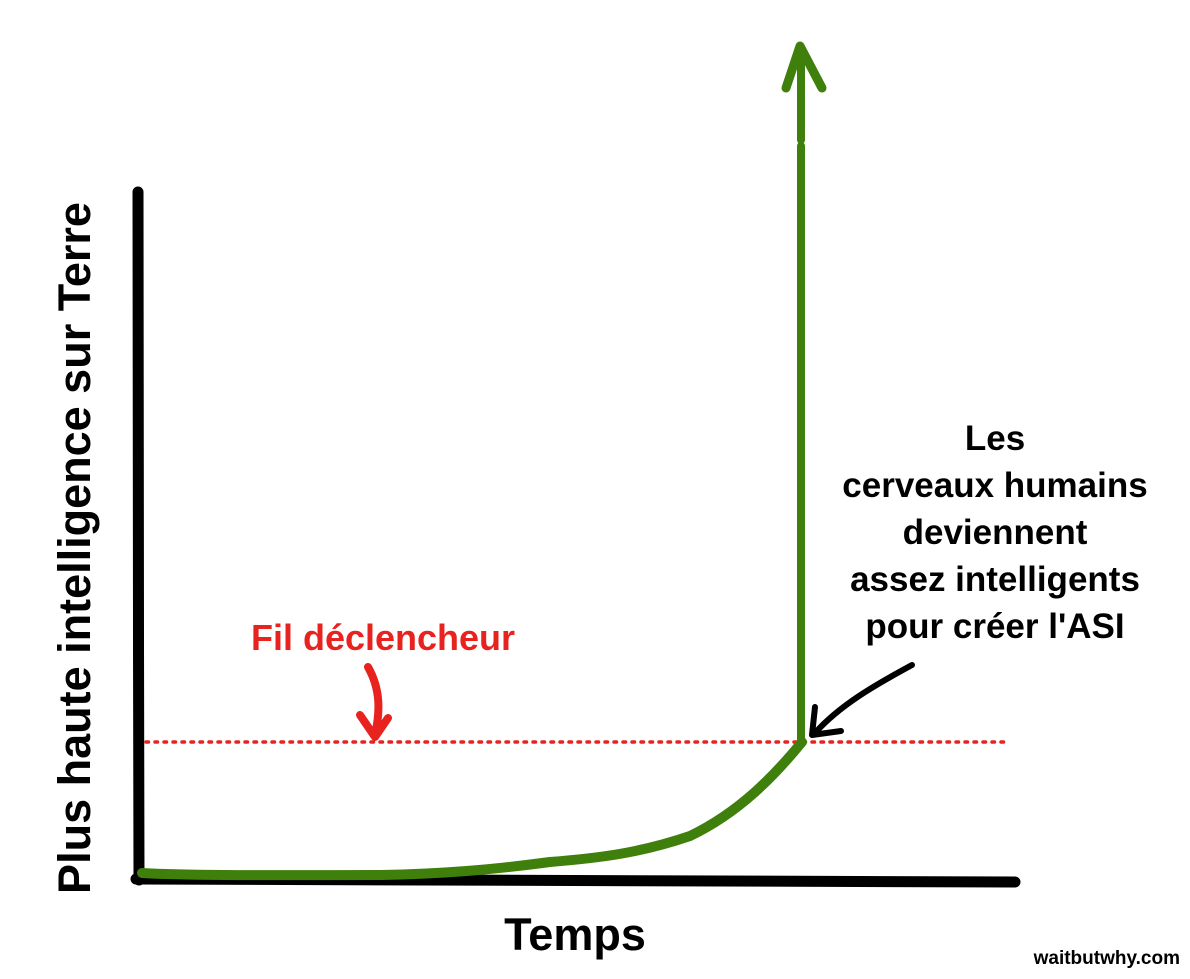 The width and height of the screenshot is (1190, 979). What do you see at coordinates (994, 626) in the screenshot?
I see `annotation-line: pour créer l'ASI` at bounding box center [994, 626].